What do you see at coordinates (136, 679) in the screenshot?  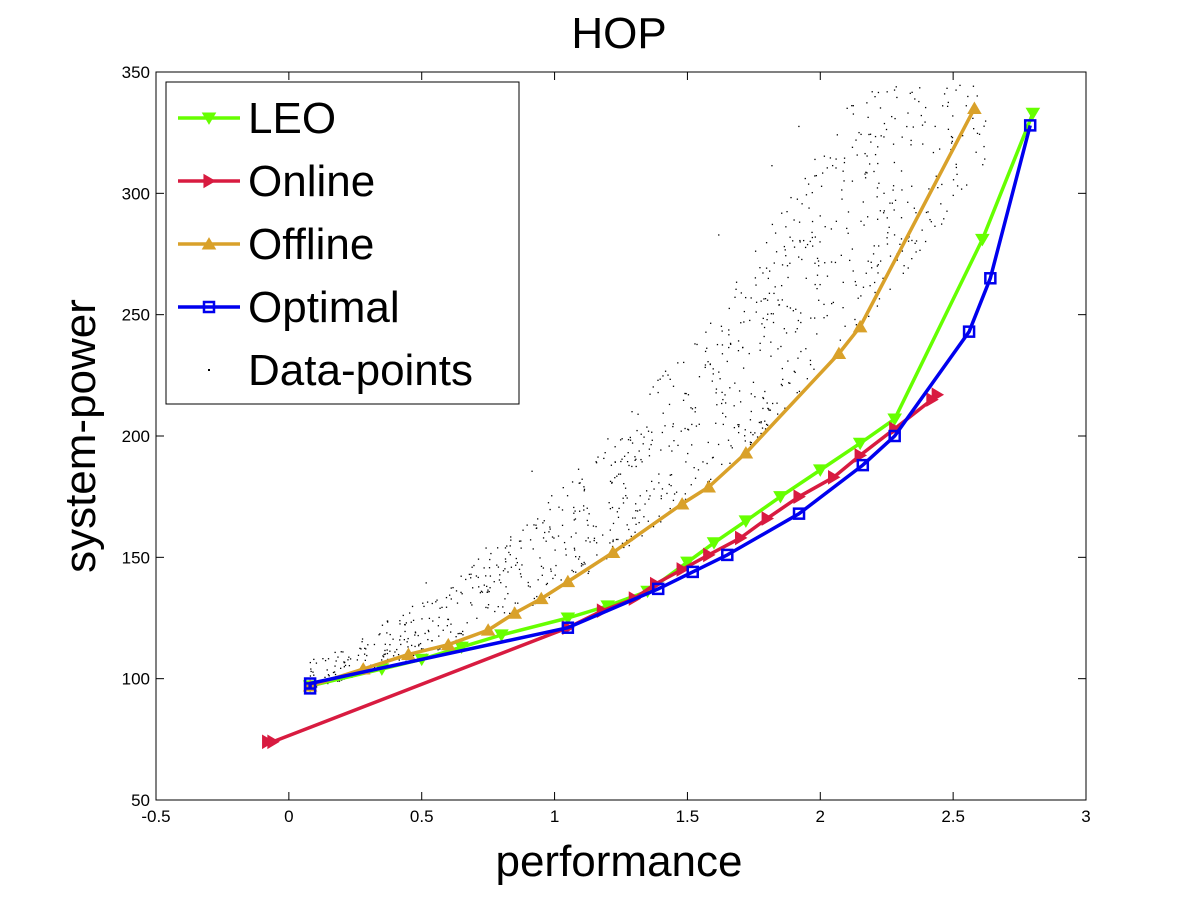 I see `y-tick-label: 100` at bounding box center [136, 679].